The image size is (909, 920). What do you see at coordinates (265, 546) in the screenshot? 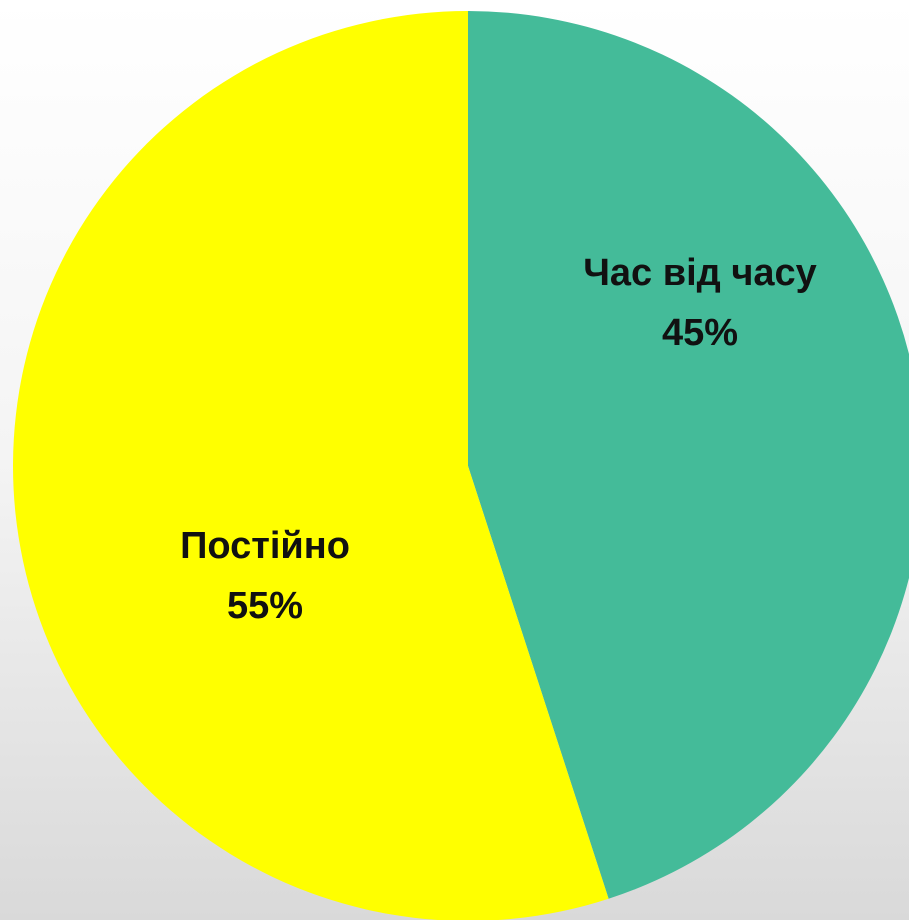
I see `slice-category-label: Постійно` at bounding box center [265, 546].